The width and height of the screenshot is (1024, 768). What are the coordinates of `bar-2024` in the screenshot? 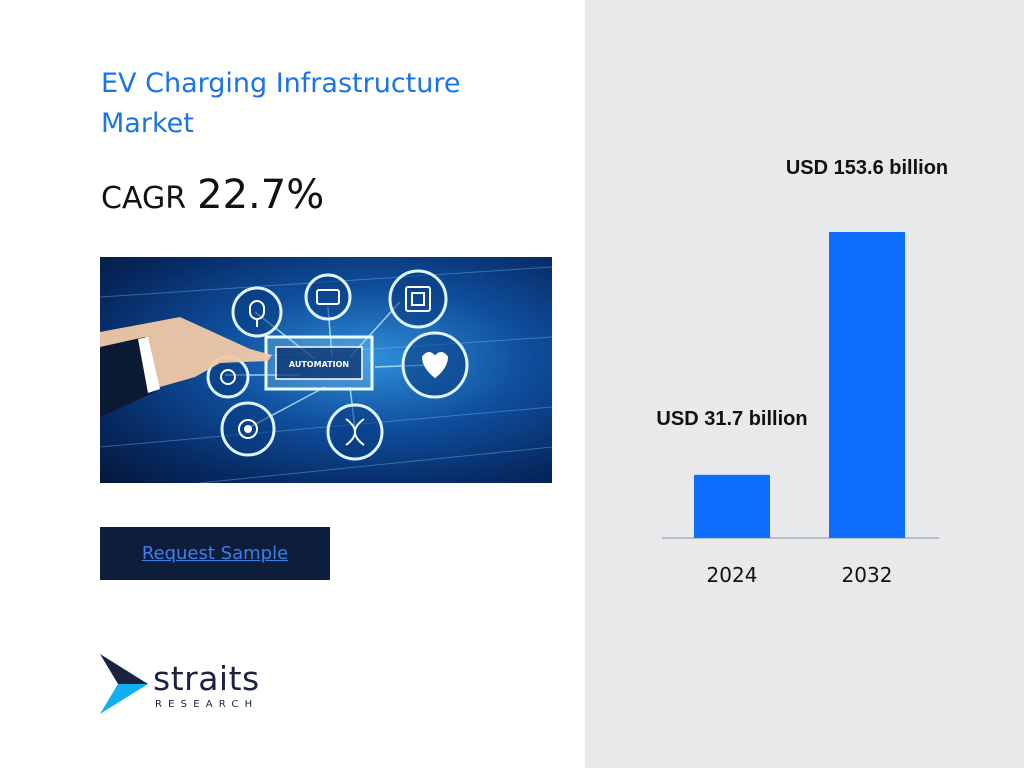 It's located at (732, 506).